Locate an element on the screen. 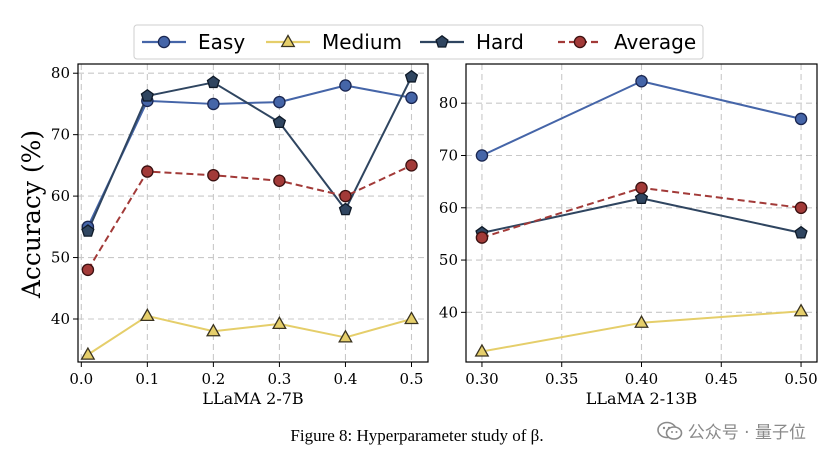 The image size is (834, 462). legend-frame is located at coordinates (418, 42).